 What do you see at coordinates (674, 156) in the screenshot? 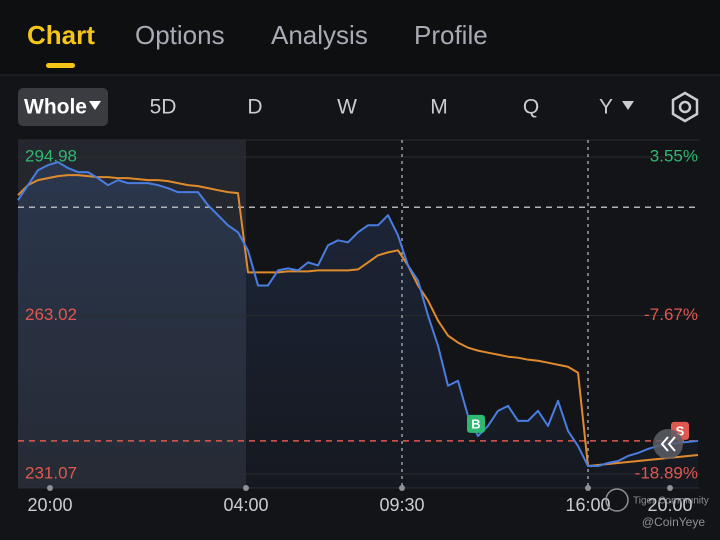
I see `y2-tick-label: 3.55%` at bounding box center [674, 156].